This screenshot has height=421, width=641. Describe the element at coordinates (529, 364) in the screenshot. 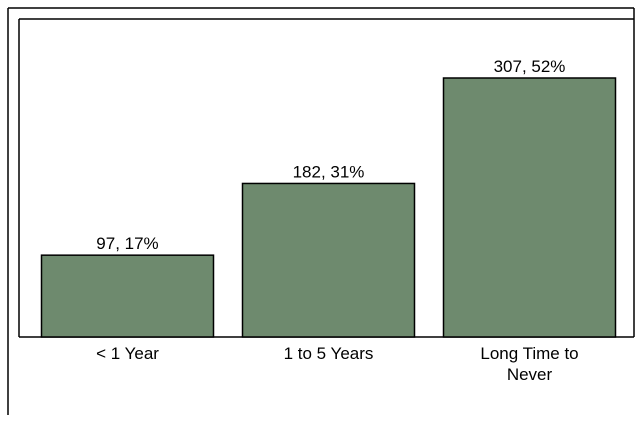

I see `x-tick-label: Long Time to Never` at that location.